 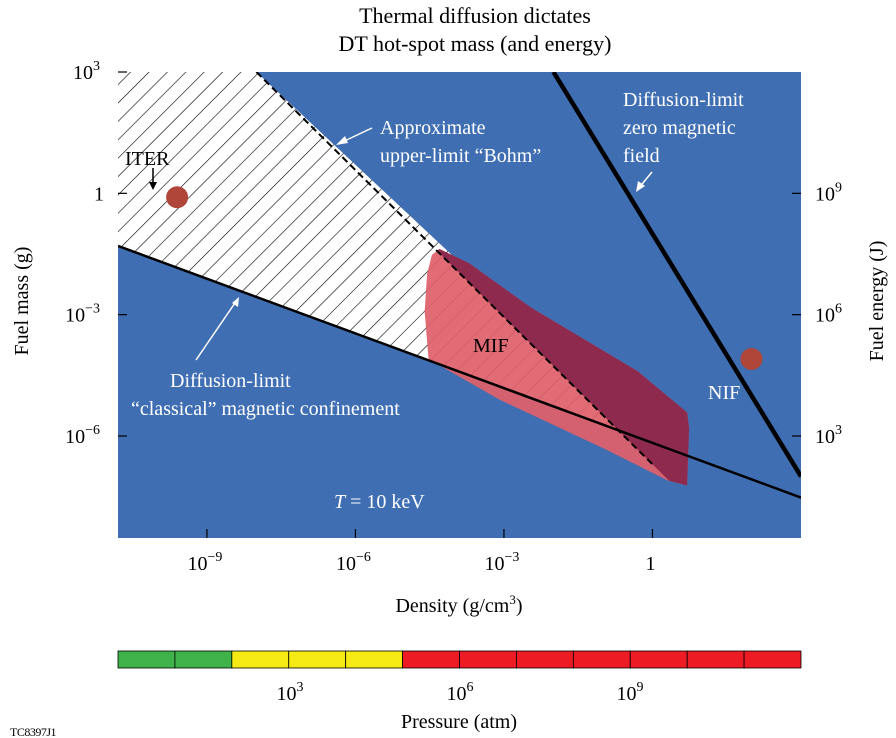 I want to click on classical-annotation-line-1: Diffusion-limit, so click(x=230, y=381).